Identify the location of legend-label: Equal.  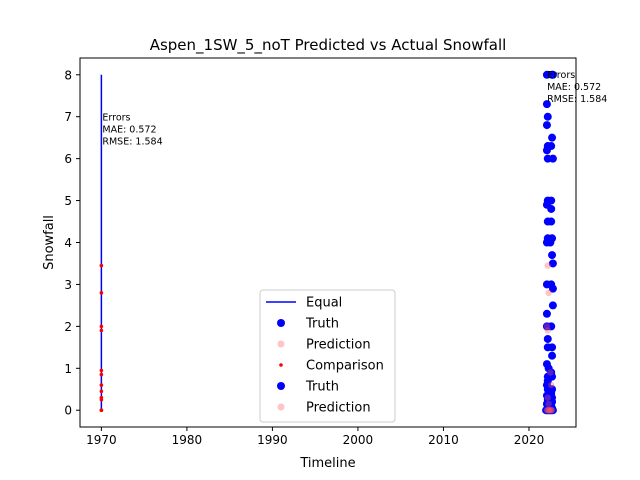
(324, 303).